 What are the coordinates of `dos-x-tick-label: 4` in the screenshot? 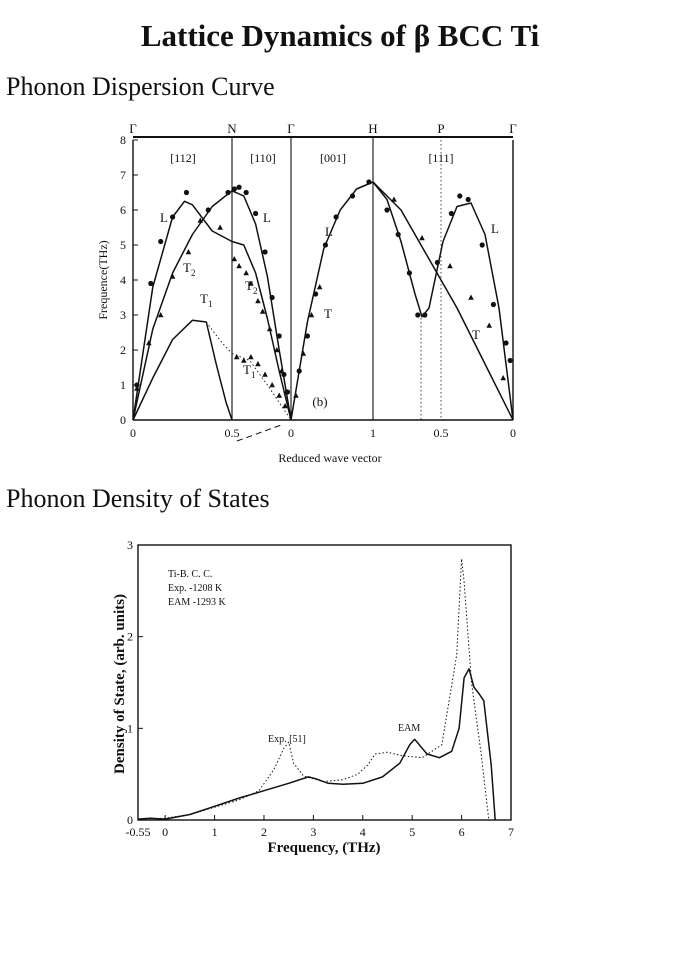 It's located at (363, 832).